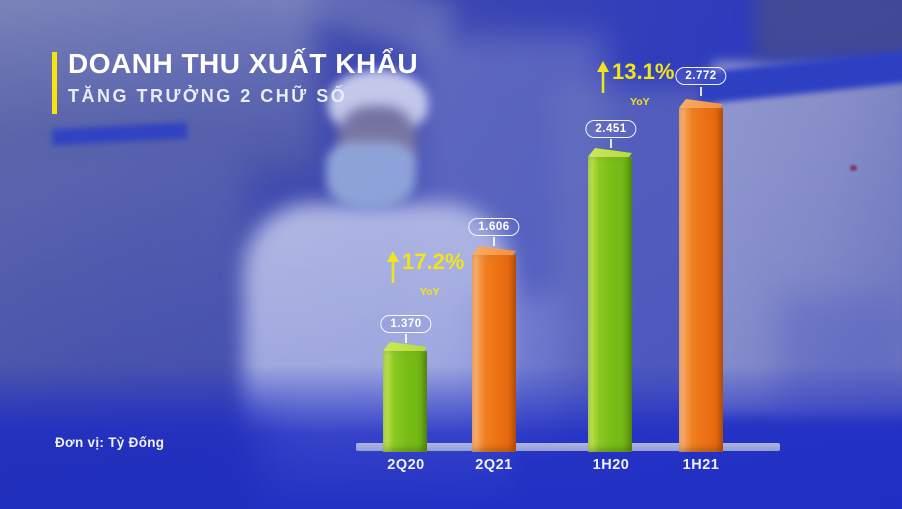 Image resolution: width=902 pixels, height=509 pixels. I want to click on growth-percent: 13.1%, so click(643, 71).